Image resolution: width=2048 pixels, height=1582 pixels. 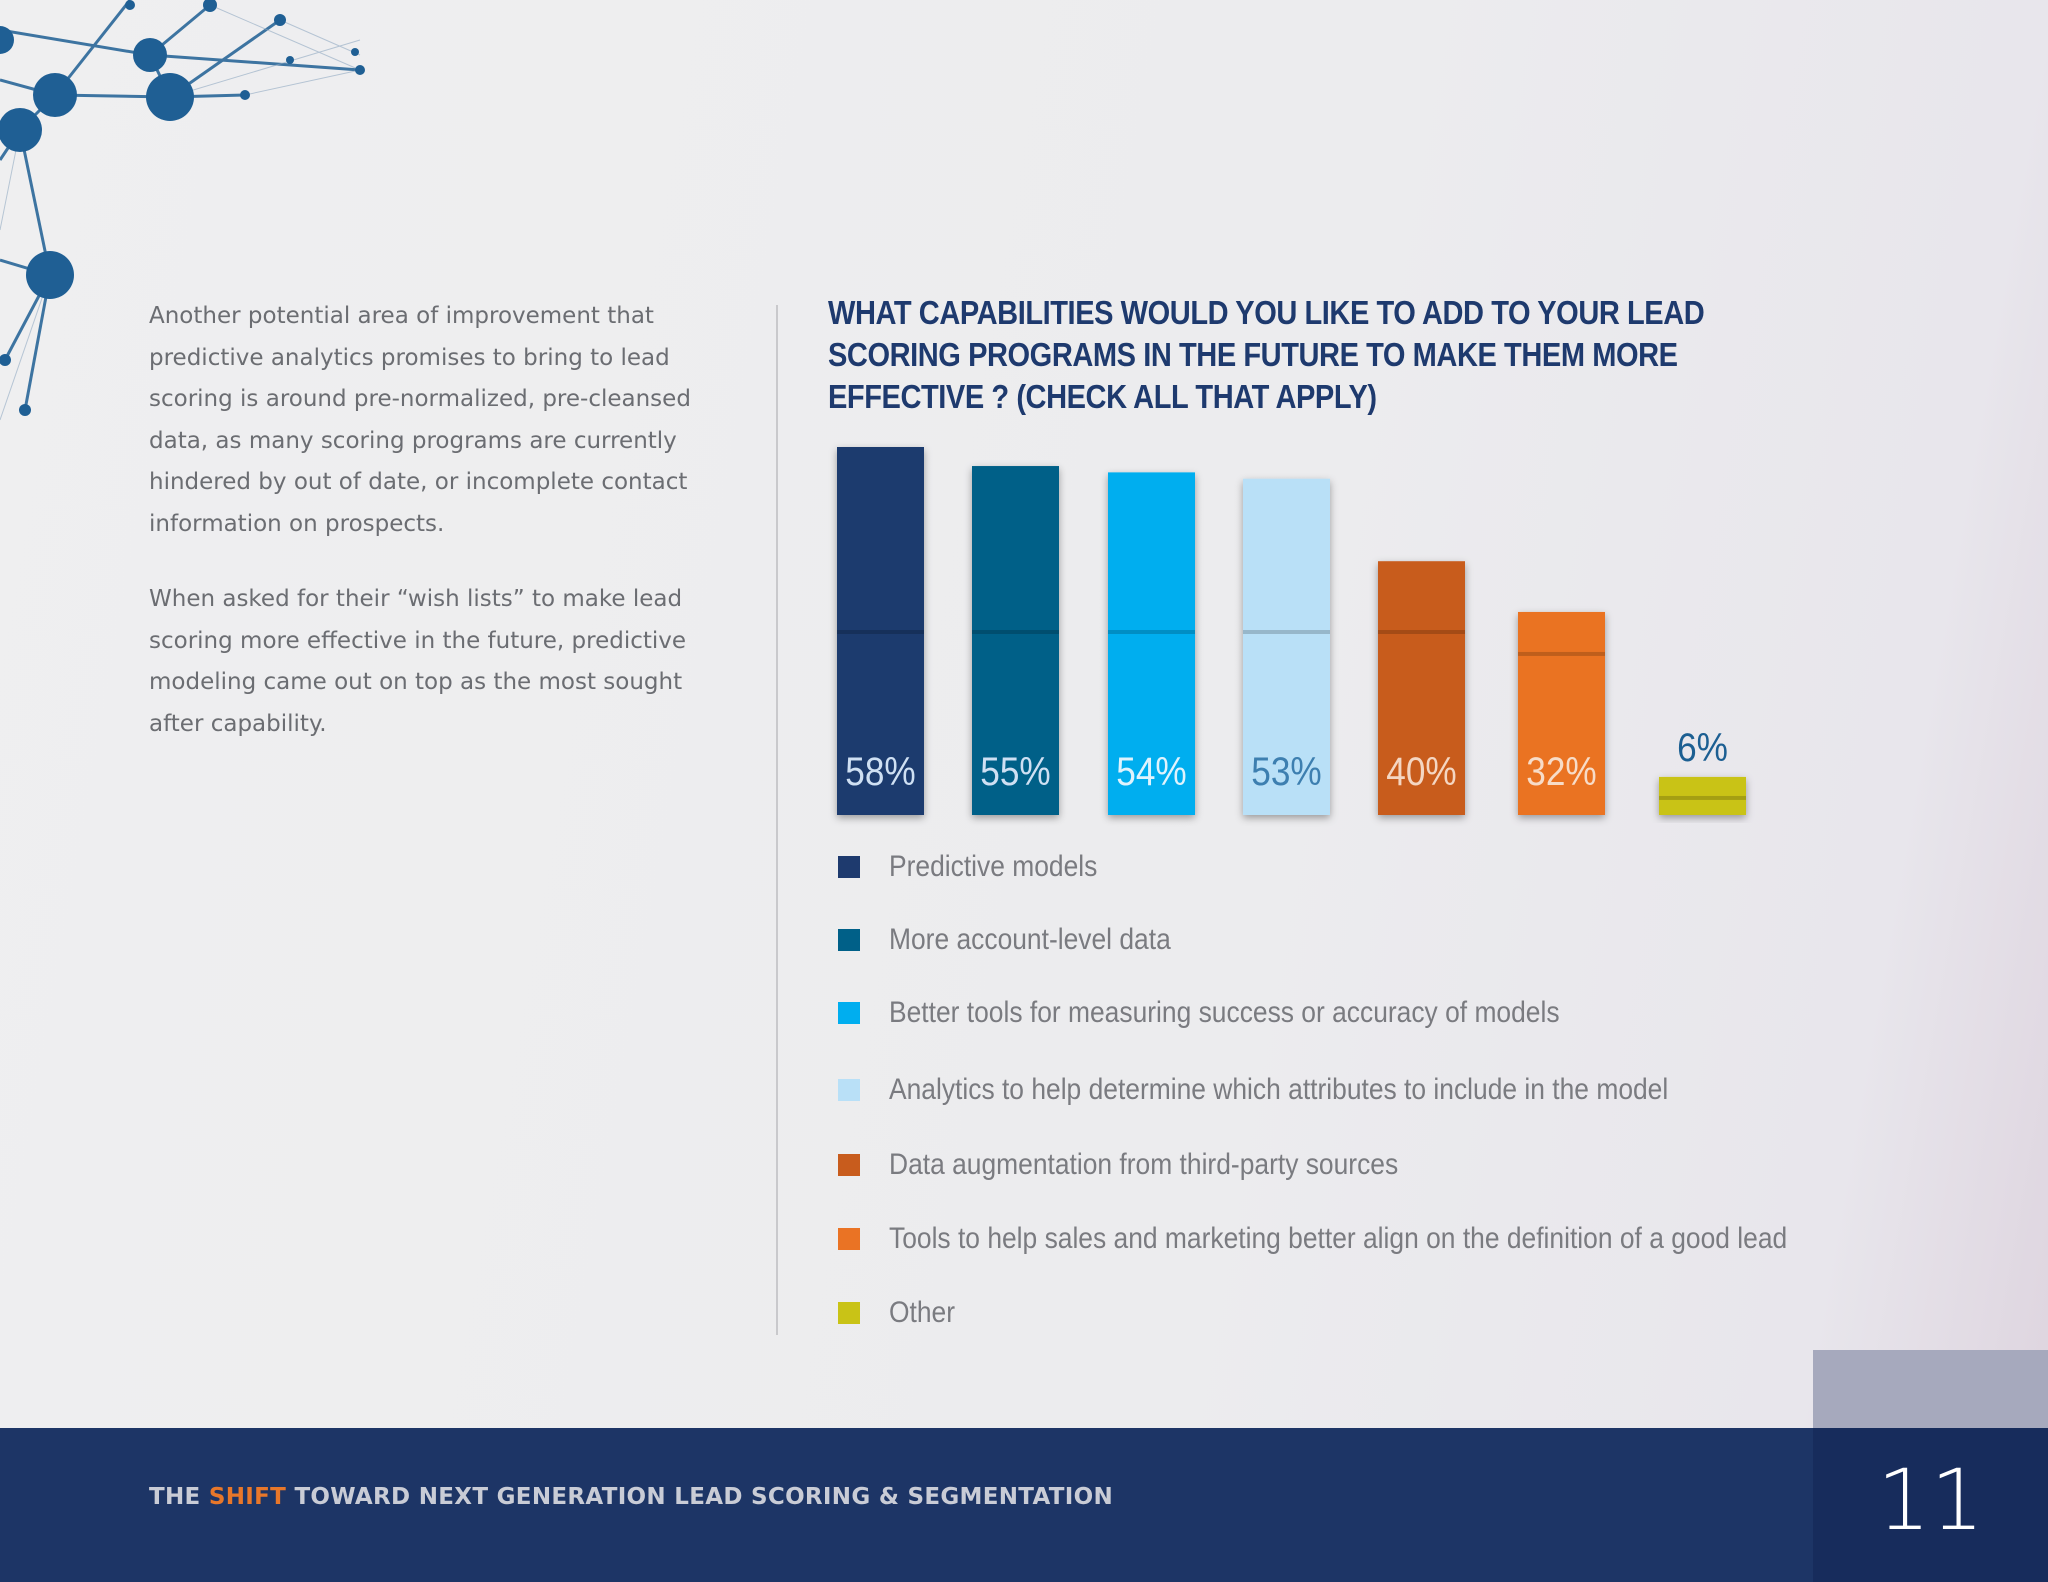 I want to click on legend-label-7: Other, so click(x=922, y=1312).